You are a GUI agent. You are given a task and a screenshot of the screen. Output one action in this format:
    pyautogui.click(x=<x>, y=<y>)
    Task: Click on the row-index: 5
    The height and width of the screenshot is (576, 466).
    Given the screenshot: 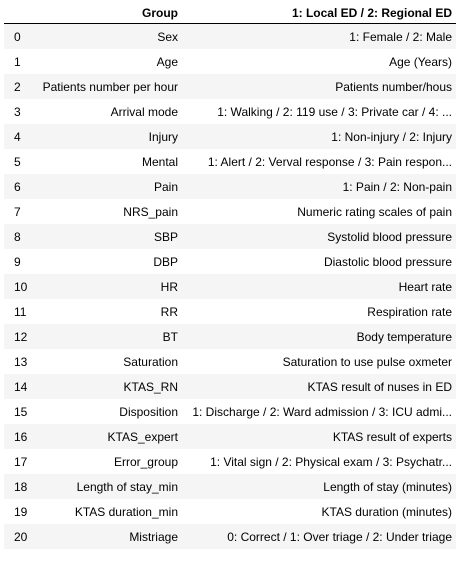 What is the action you would take?
    pyautogui.click(x=17, y=161)
    